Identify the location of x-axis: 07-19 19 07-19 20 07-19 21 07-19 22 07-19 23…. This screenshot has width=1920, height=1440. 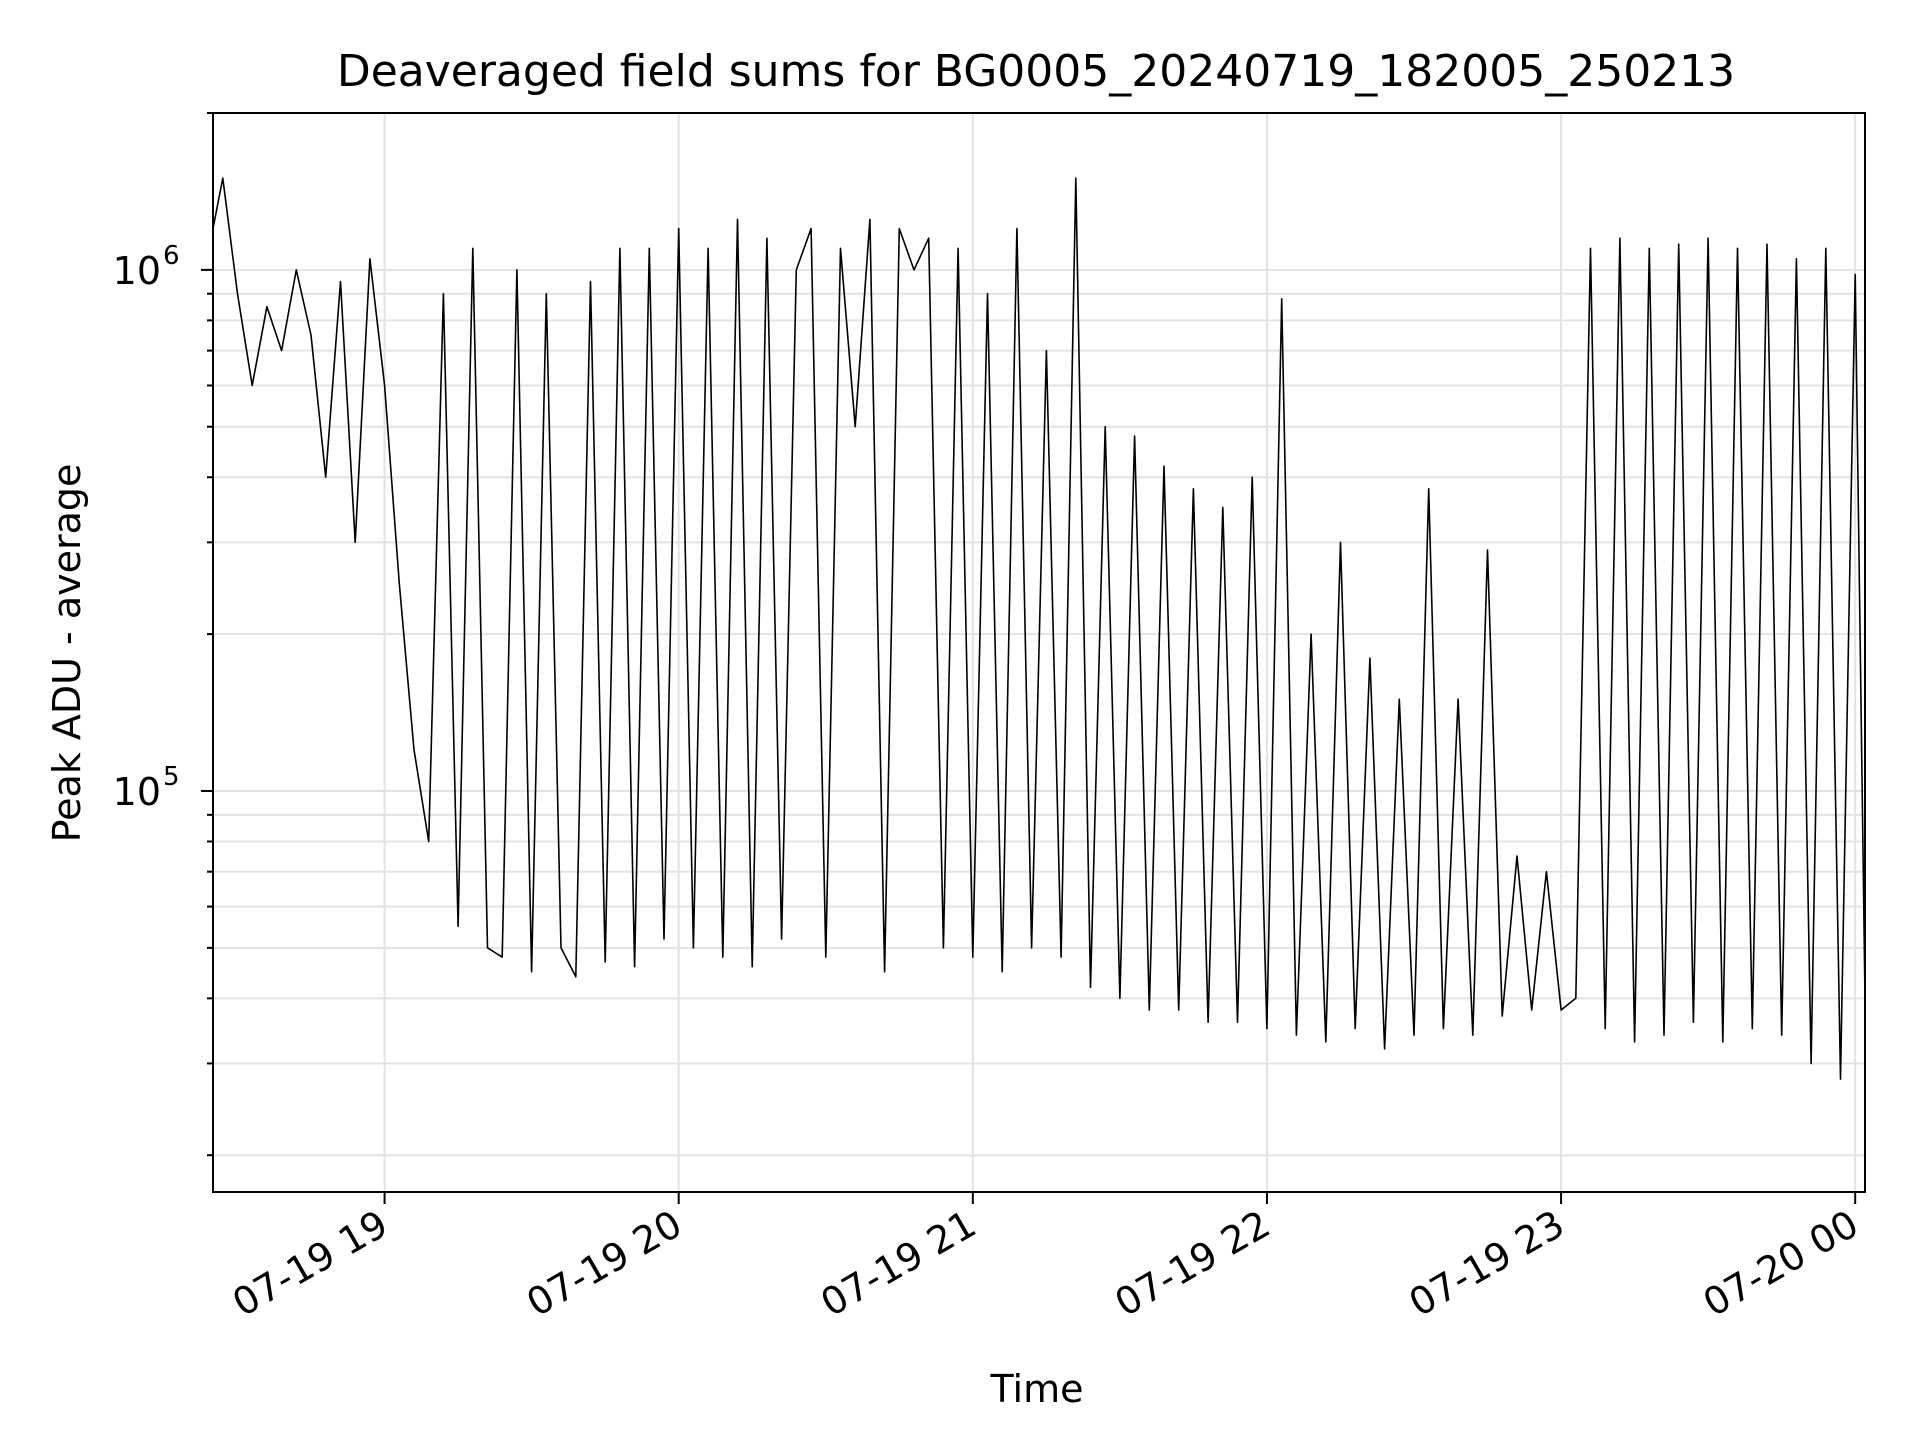
(1045, 1258).